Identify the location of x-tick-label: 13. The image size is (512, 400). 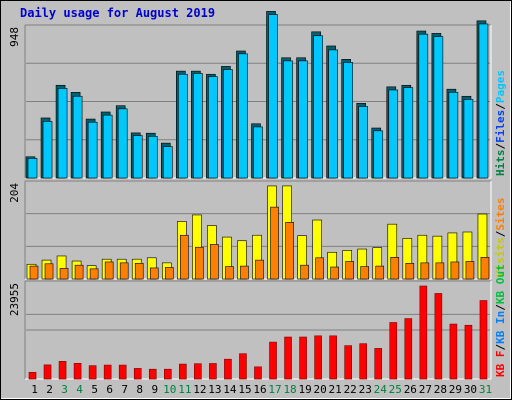
(214, 389).